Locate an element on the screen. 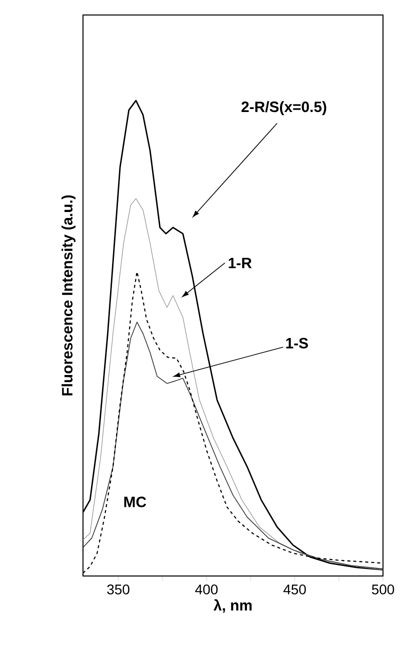  annotation: 1-R is located at coordinates (240, 263).